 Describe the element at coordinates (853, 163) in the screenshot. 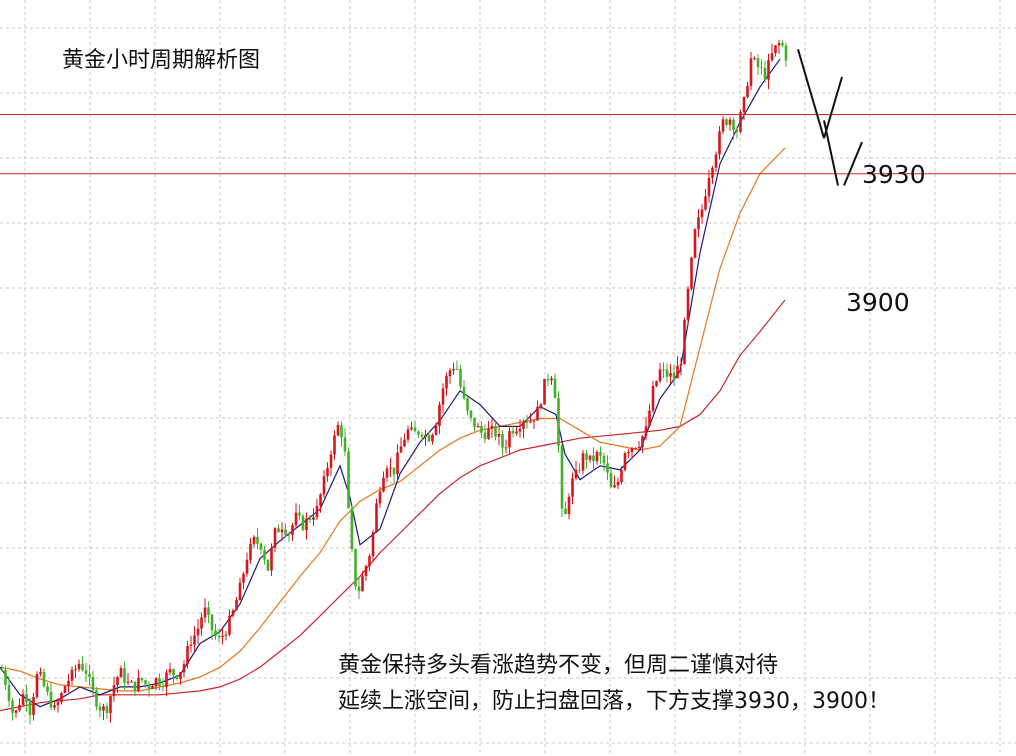

I see `forecast-segment` at that location.